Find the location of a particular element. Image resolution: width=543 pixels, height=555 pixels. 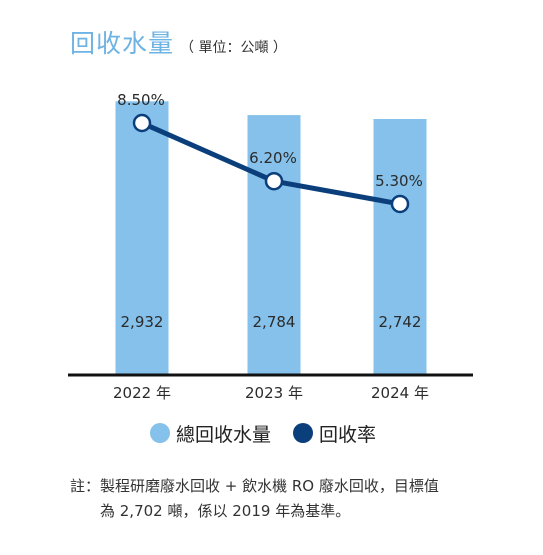

footnote-line-1: 製程研磨廢水回收 + 飲水機 RO 廢水回收，目標值 is located at coordinates (269, 486).